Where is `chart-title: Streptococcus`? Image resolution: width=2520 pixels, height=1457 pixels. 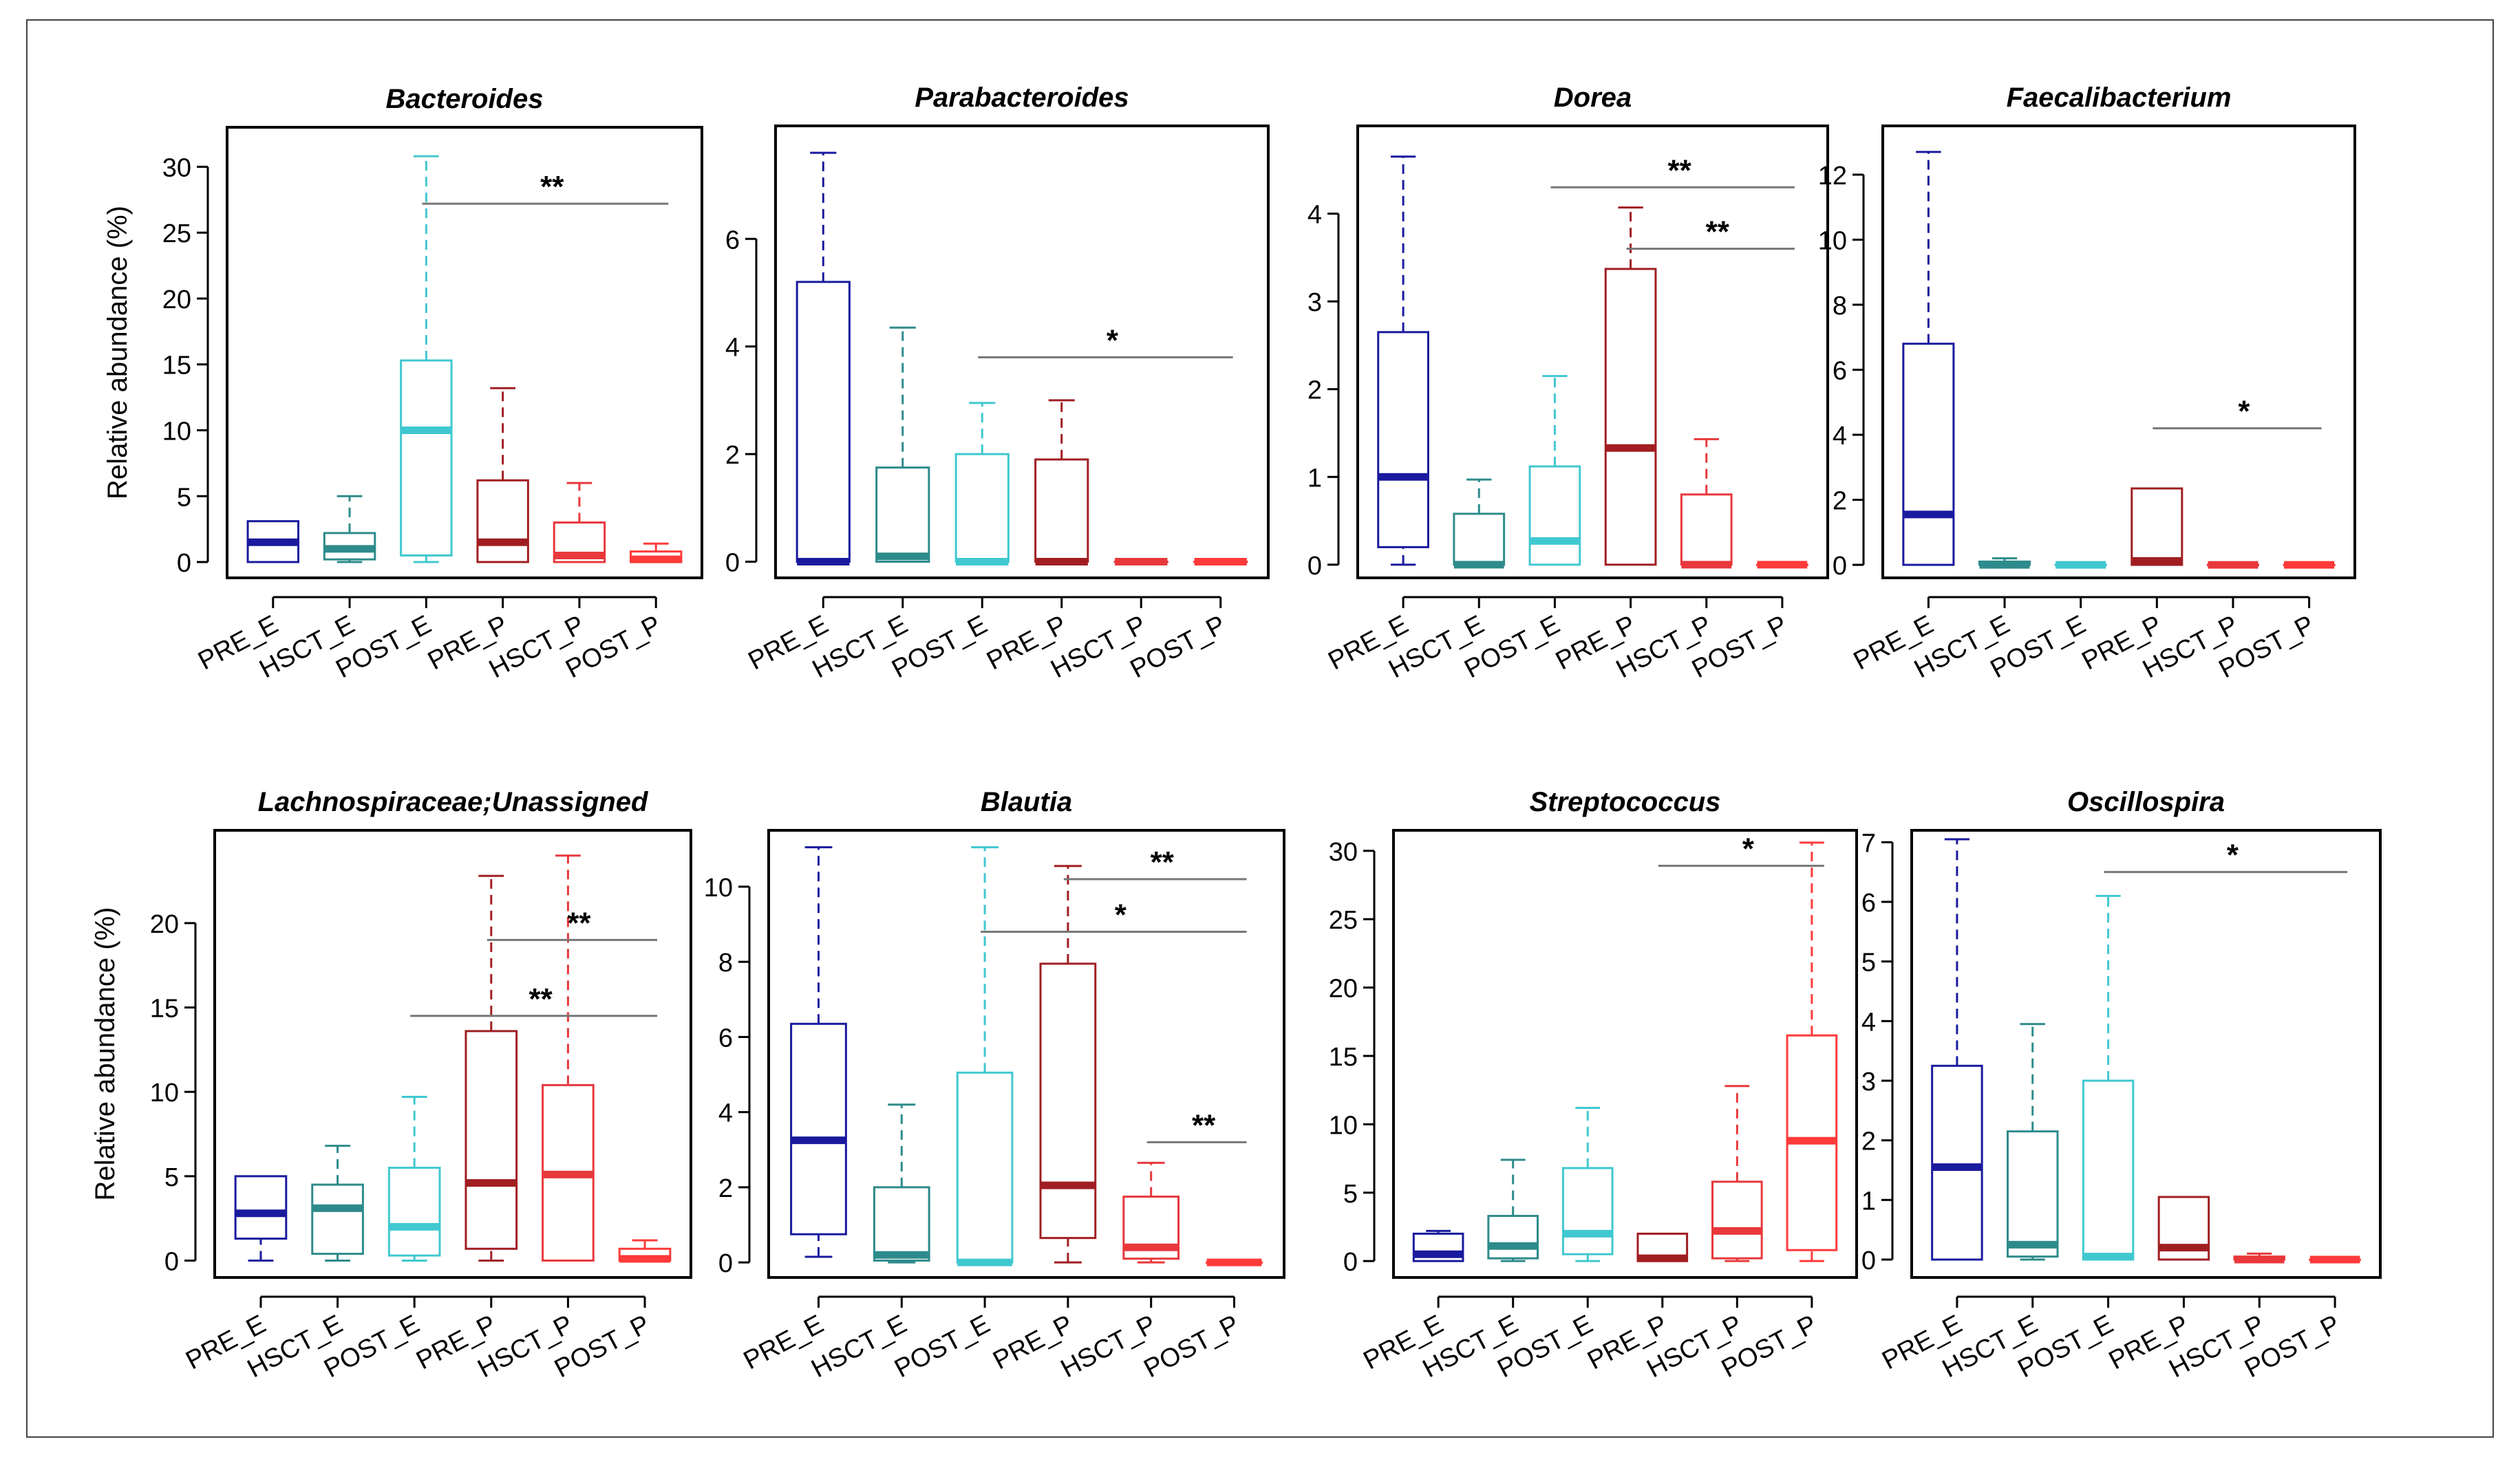
chart-title: Streptococcus is located at coordinates (1625, 802).